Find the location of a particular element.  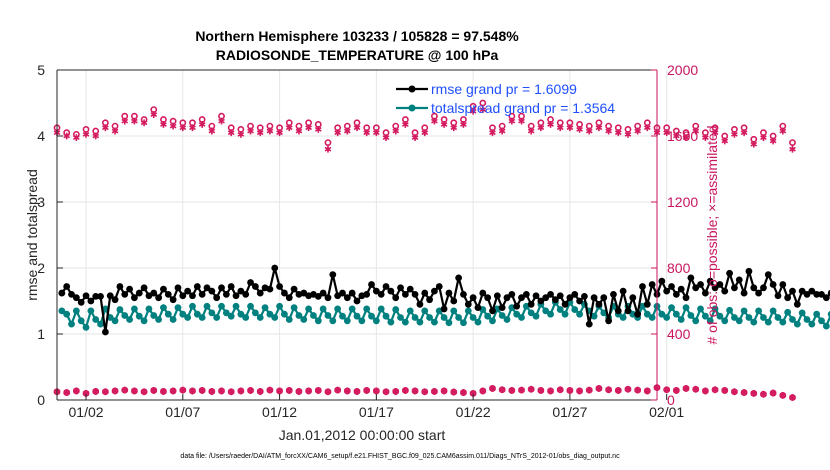

y-axis-right-label: # of obs: o=possible; ×=assimilated is located at coordinates (712, 234).